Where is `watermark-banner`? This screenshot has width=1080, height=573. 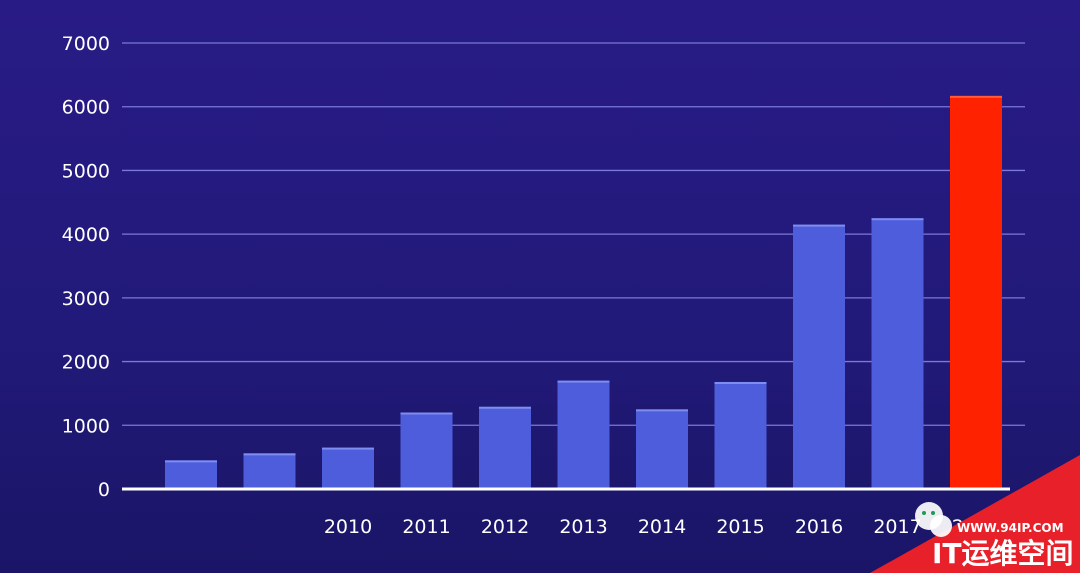
watermark-banner is located at coordinates (975, 514).